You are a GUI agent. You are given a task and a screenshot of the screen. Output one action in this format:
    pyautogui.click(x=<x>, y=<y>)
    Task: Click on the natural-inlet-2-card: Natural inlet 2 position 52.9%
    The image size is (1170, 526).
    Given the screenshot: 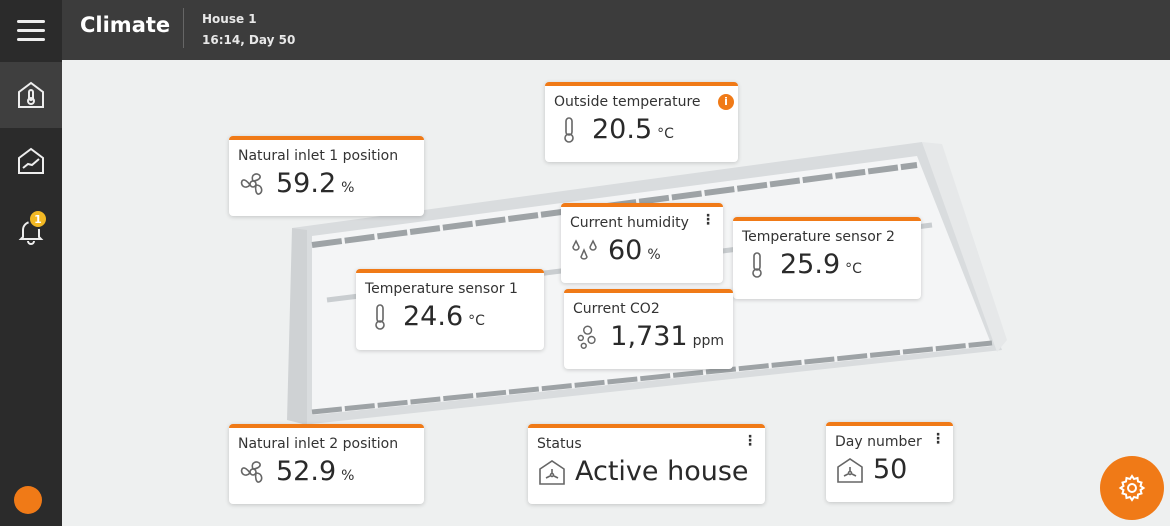 What is the action you would take?
    pyautogui.click(x=326, y=464)
    